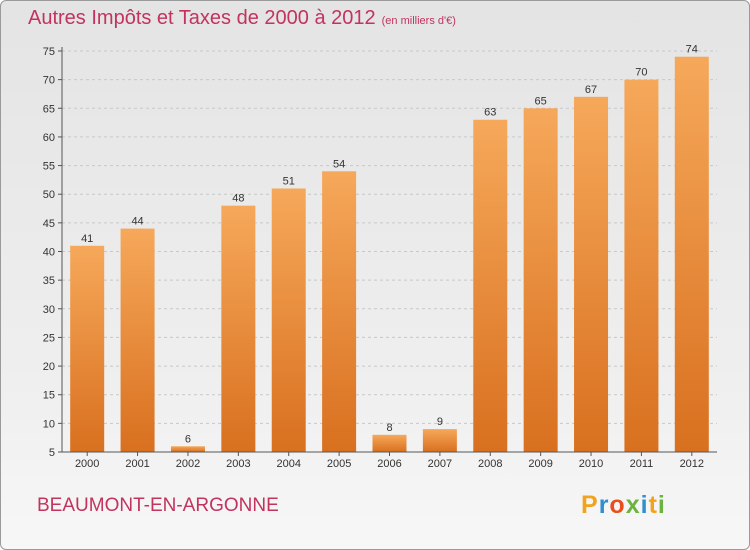 This screenshot has width=750, height=550. I want to click on logo-letter: t, so click(653, 505).